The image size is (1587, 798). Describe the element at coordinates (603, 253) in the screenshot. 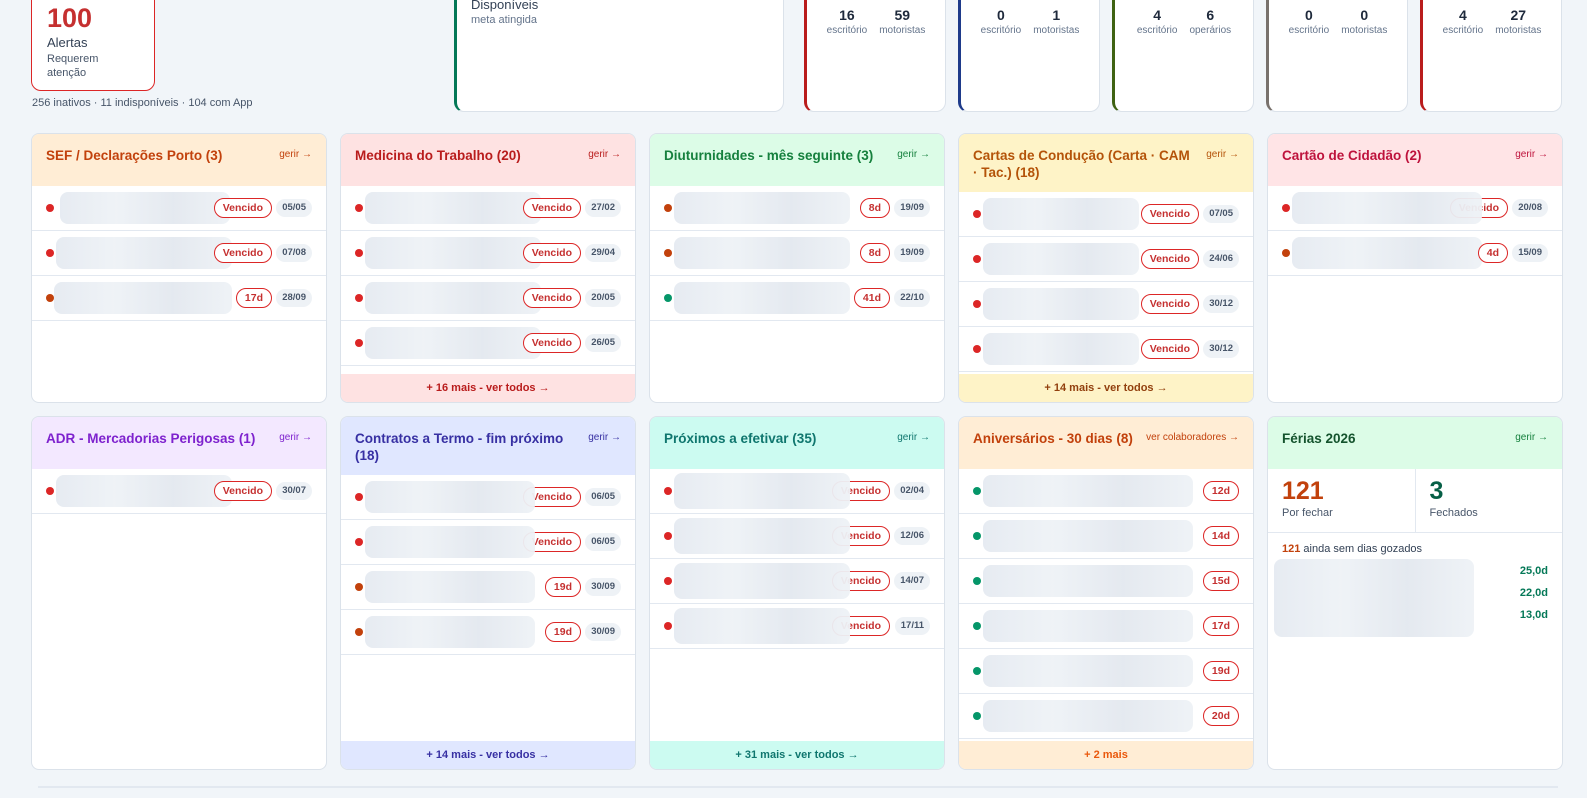

I see `date-badge: 29/04` at that location.